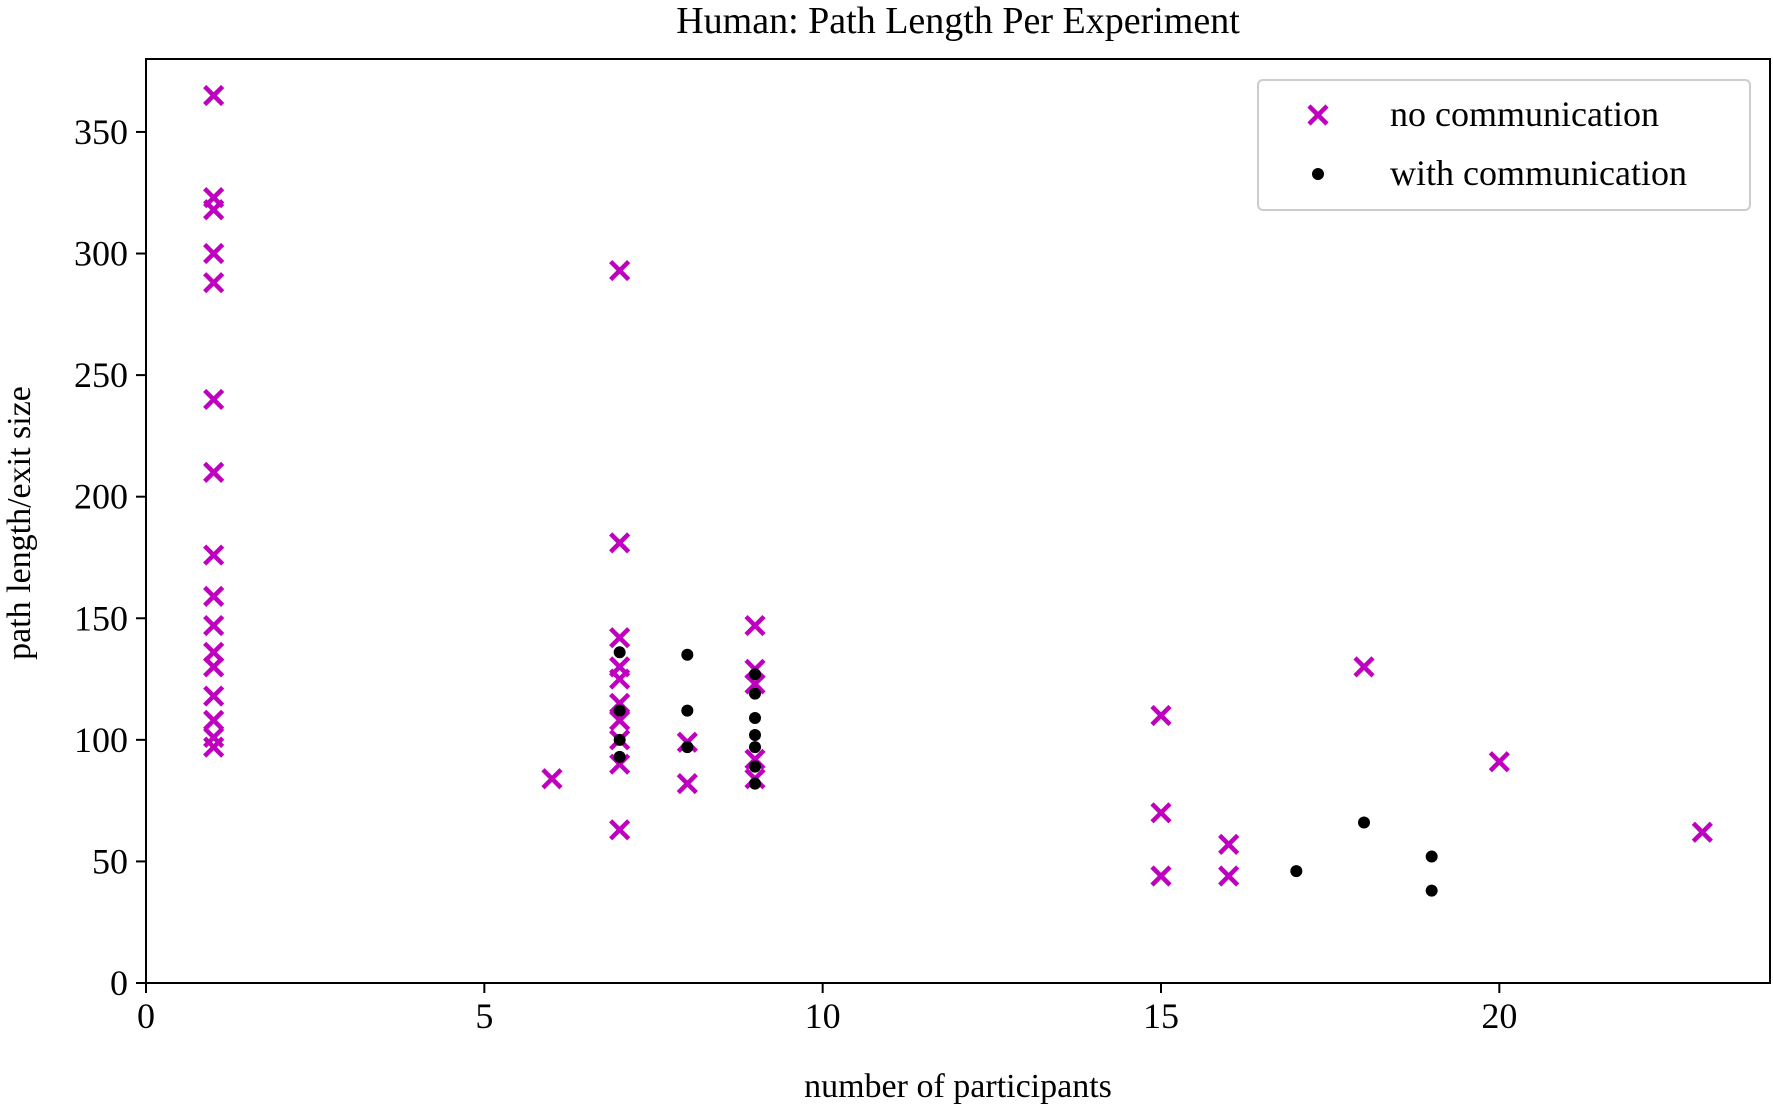  Describe the element at coordinates (101, 132) in the screenshot. I see `y-tick-label: 350` at that location.